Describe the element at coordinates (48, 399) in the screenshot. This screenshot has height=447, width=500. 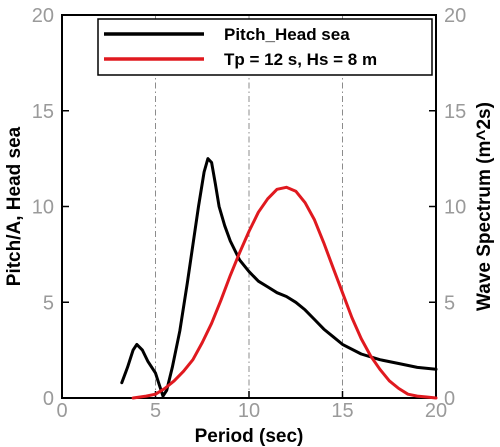
I see `left-y-tick-label: 0` at that location.